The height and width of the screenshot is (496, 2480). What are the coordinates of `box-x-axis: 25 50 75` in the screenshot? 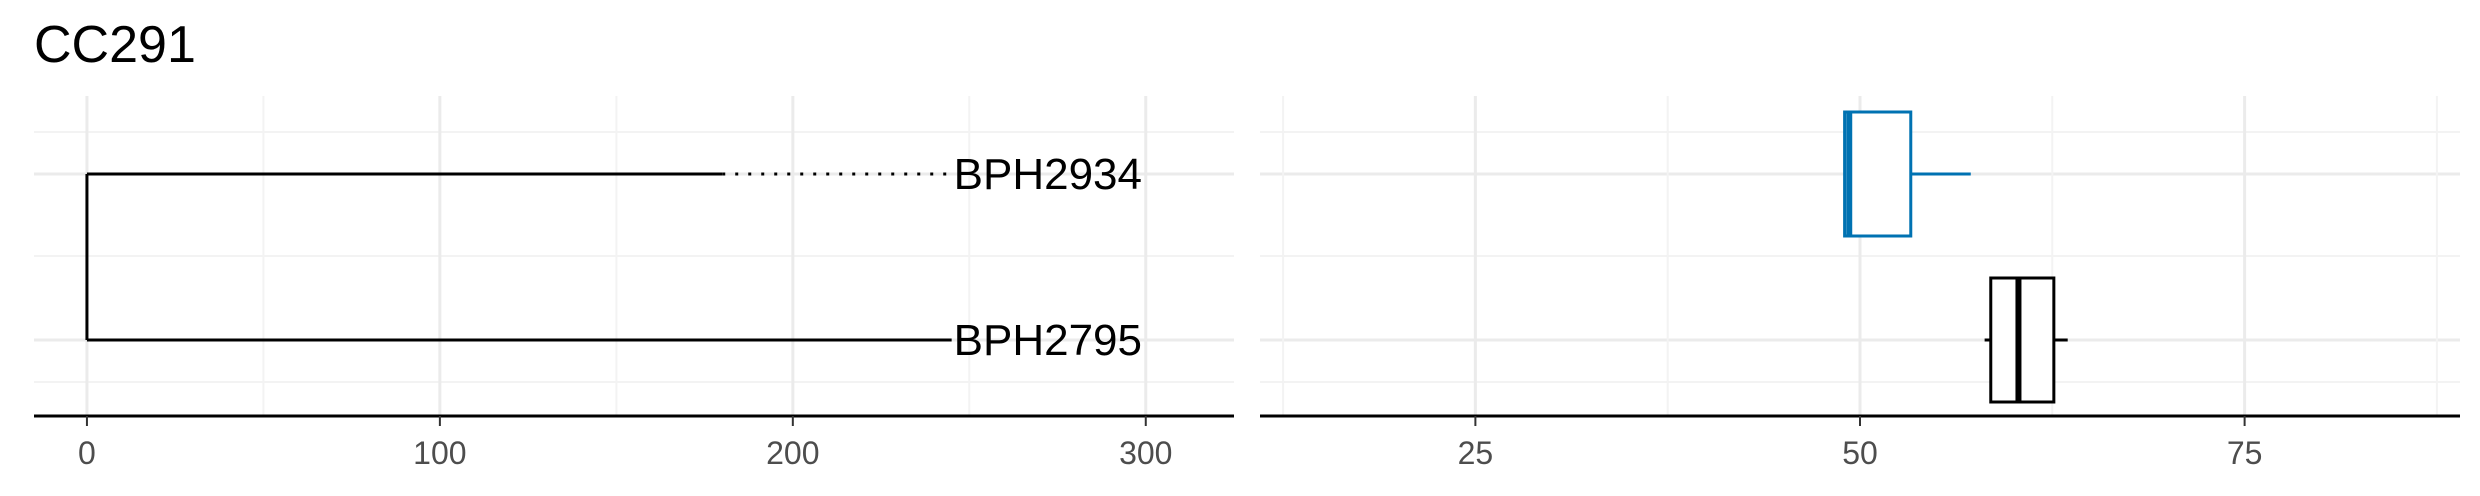 It's located at (1860, 442).